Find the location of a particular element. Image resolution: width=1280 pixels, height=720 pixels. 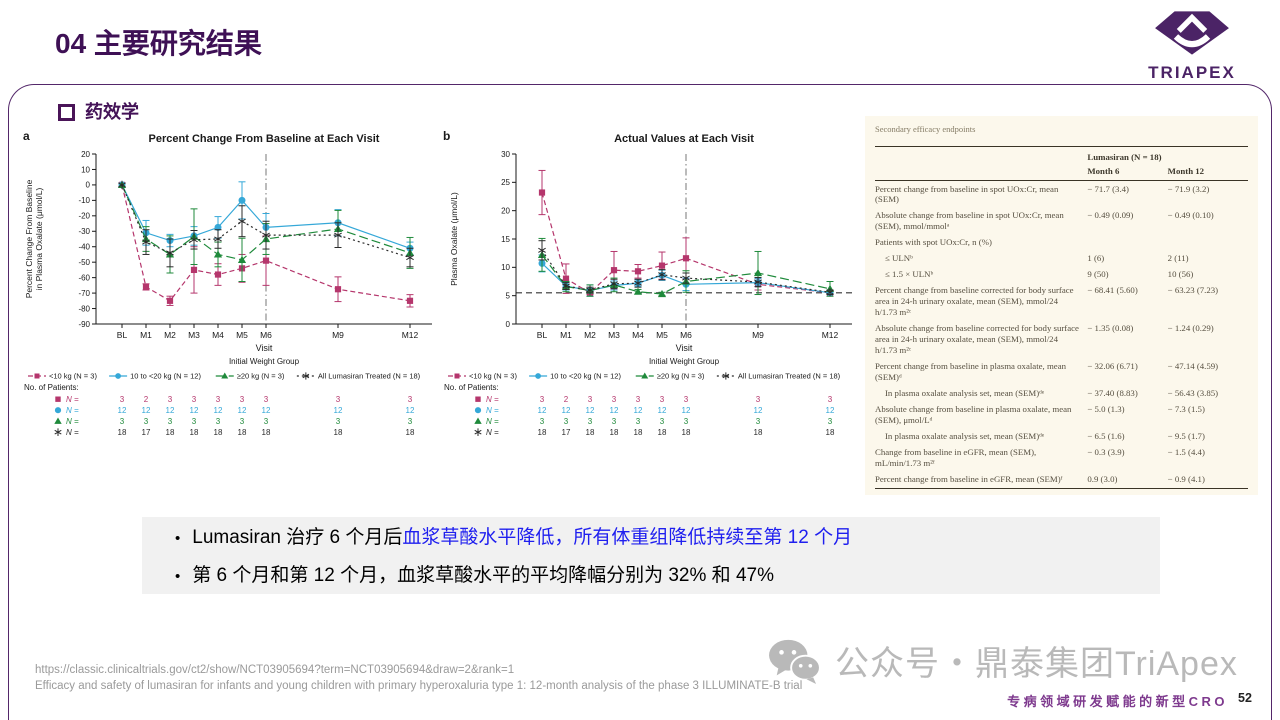

series-star is located at coordinates (266, 224).